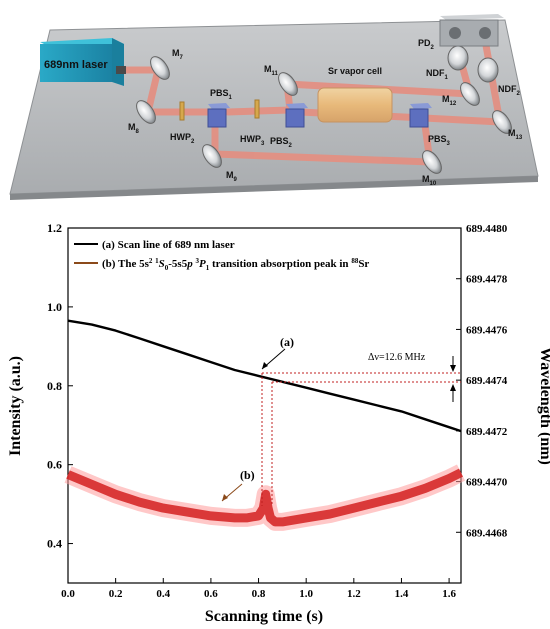 The width and height of the screenshot is (550, 629). What do you see at coordinates (471, 30) in the screenshot?
I see `photodetector` at bounding box center [471, 30].